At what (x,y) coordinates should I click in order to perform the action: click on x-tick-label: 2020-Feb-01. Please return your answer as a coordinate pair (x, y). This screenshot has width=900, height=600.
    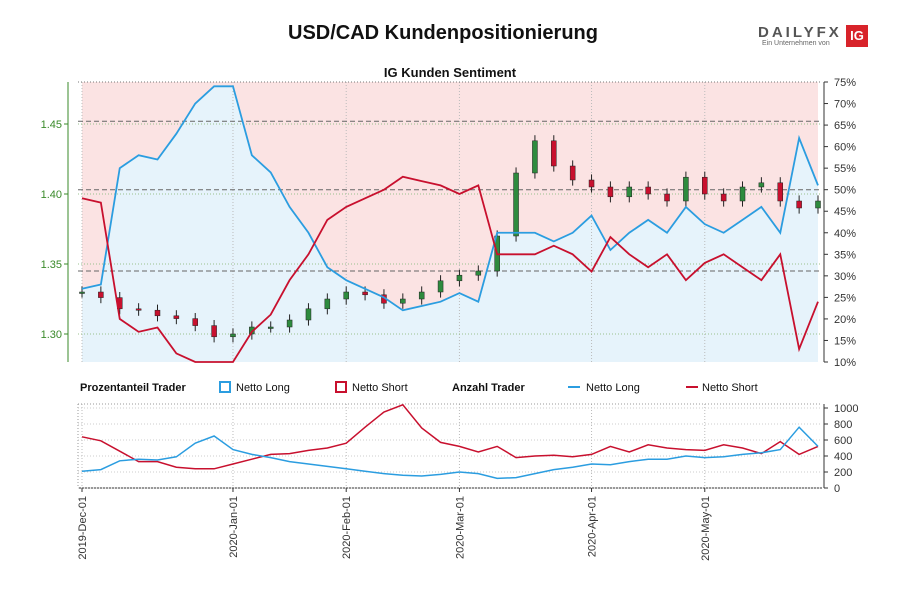
    Looking at the image, I should click on (347, 527).